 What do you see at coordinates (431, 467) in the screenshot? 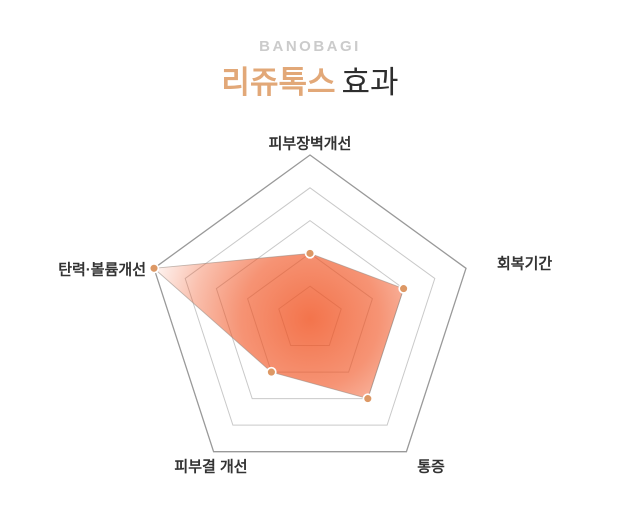
I see `axis-label-pain: 통증` at bounding box center [431, 467].